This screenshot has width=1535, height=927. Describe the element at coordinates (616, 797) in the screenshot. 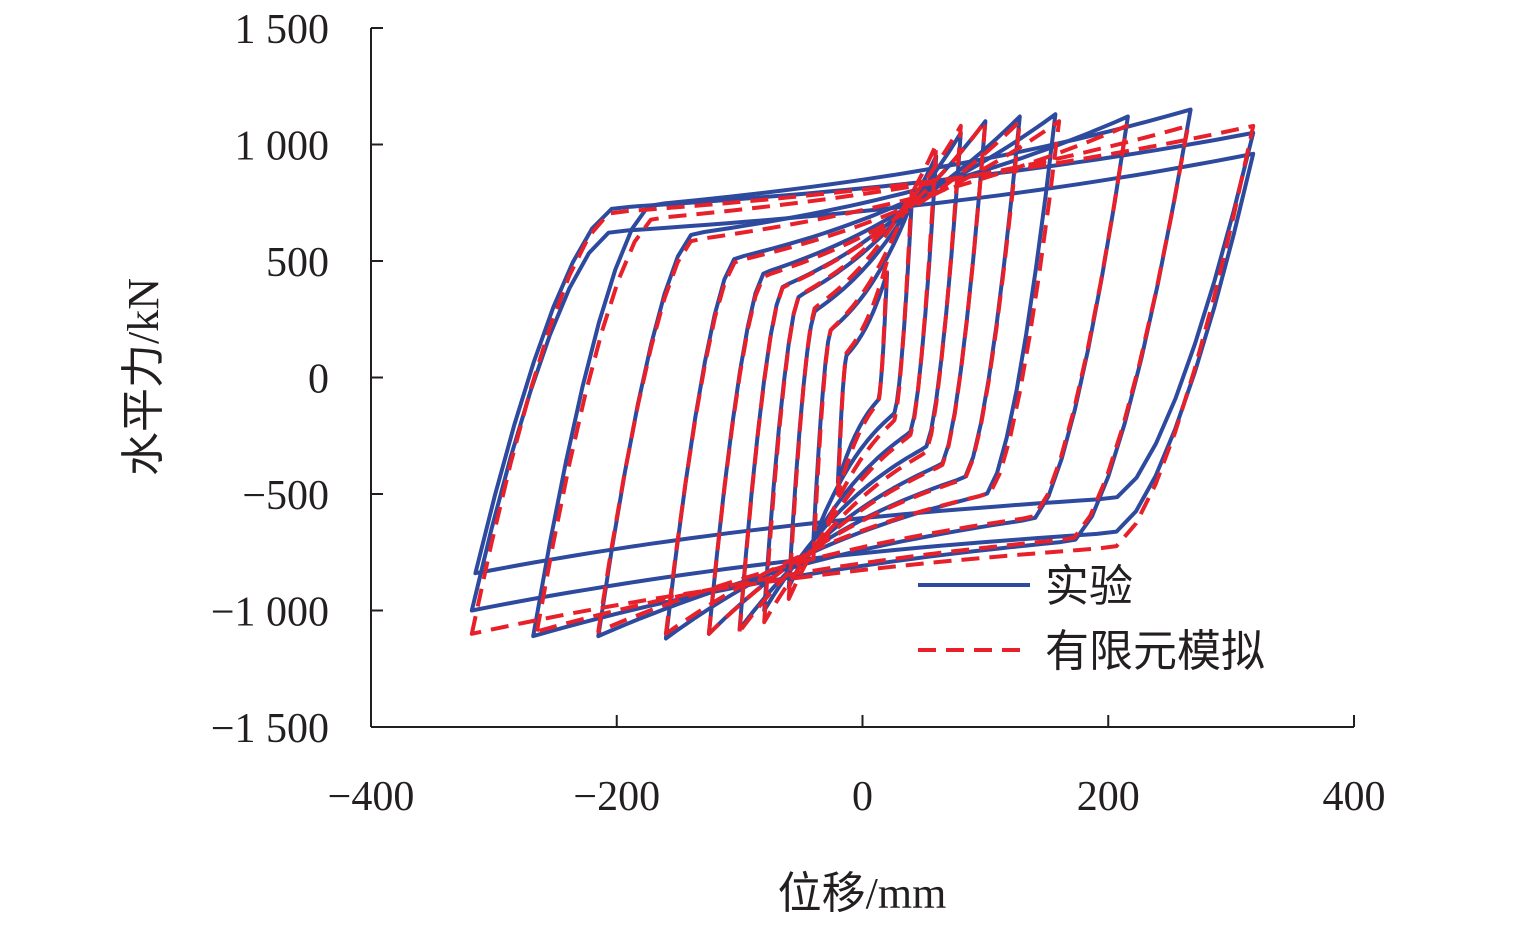

I see `x-tick-label: −200` at that location.